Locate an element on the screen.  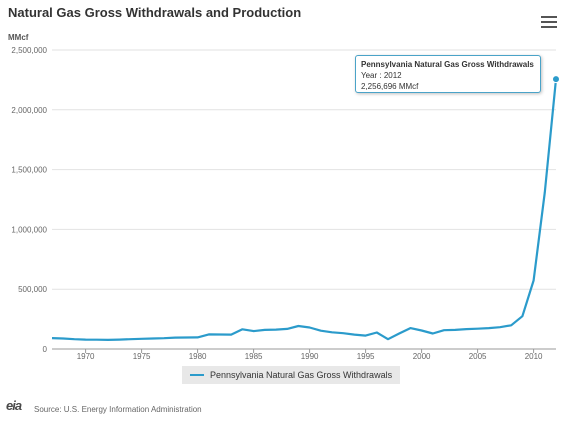
x-axis-ticks: 1970 1975 1980 1985 1990 1995 2000 2005 2010 is located at coordinates (310, 355).